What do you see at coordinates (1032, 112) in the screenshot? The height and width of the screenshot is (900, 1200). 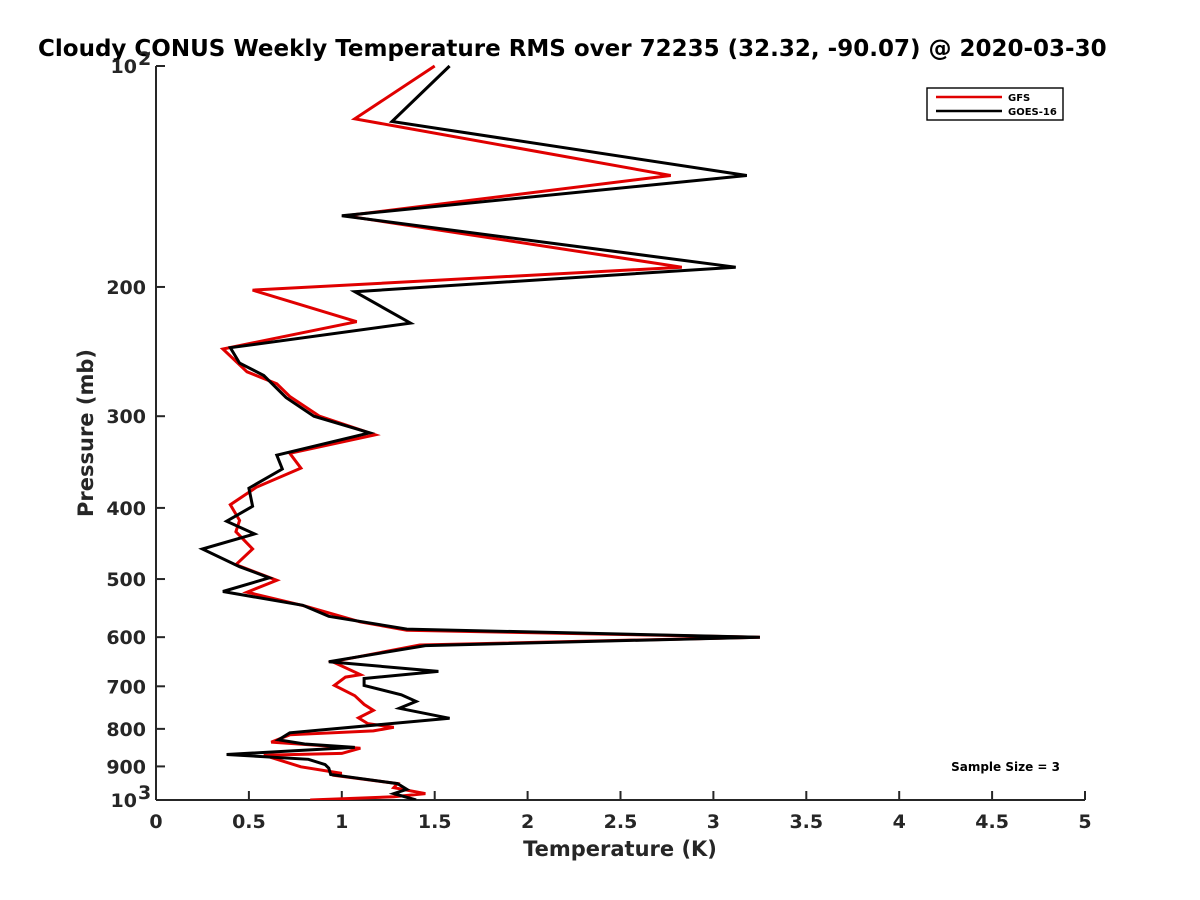 I see `legend-label-goes-16: GOES-16` at bounding box center [1032, 112].